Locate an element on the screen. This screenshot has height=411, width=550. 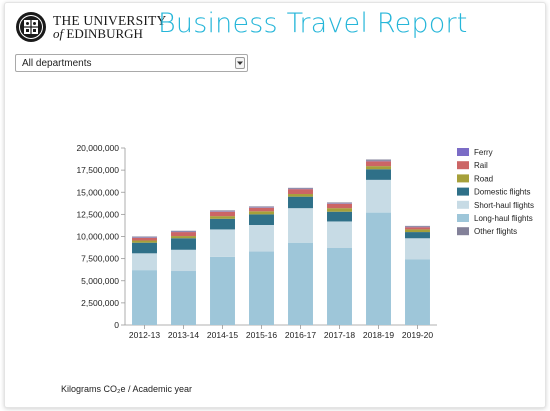
y-tick-label: 2,500,000 is located at coordinates (100, 303).